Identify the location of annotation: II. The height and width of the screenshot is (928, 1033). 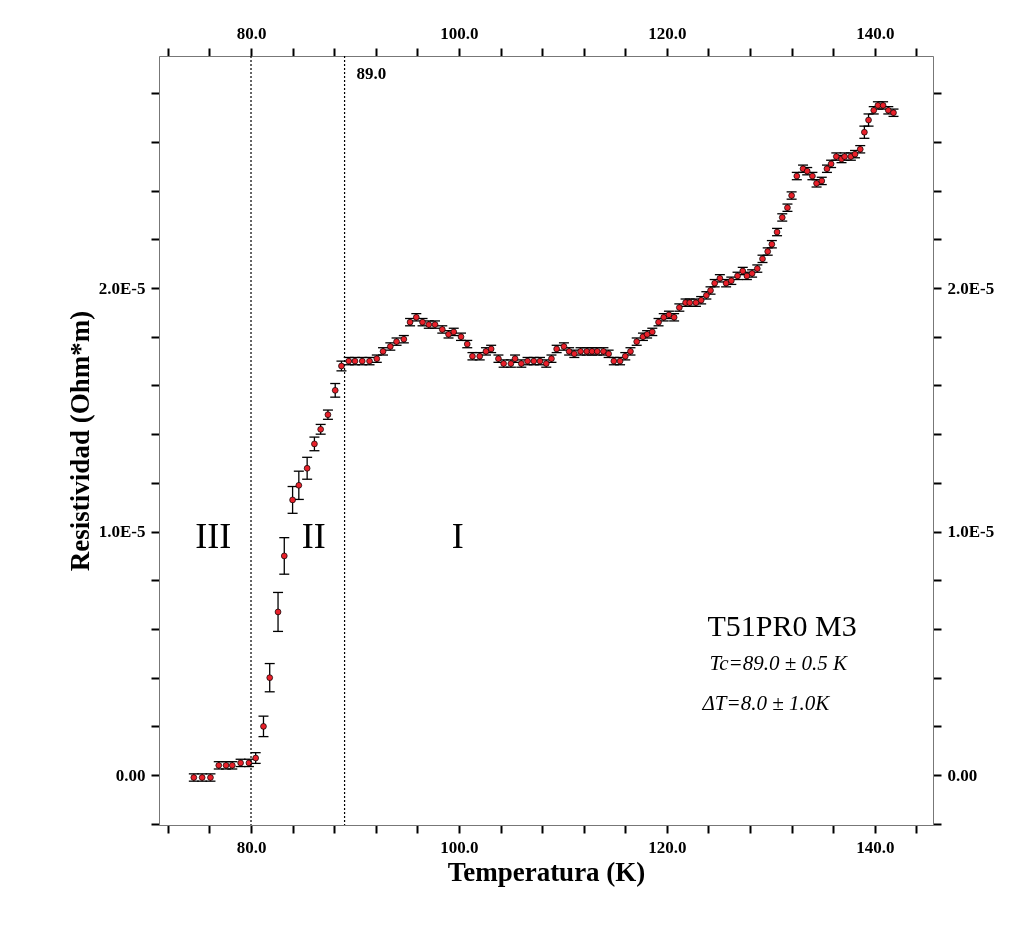
(313, 535).